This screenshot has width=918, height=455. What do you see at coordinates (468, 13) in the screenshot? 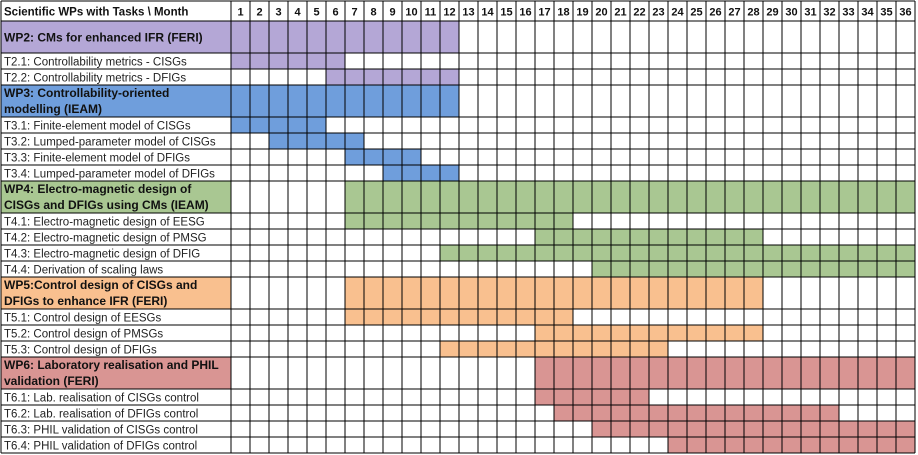
I see `month-13: 13` at bounding box center [468, 13].